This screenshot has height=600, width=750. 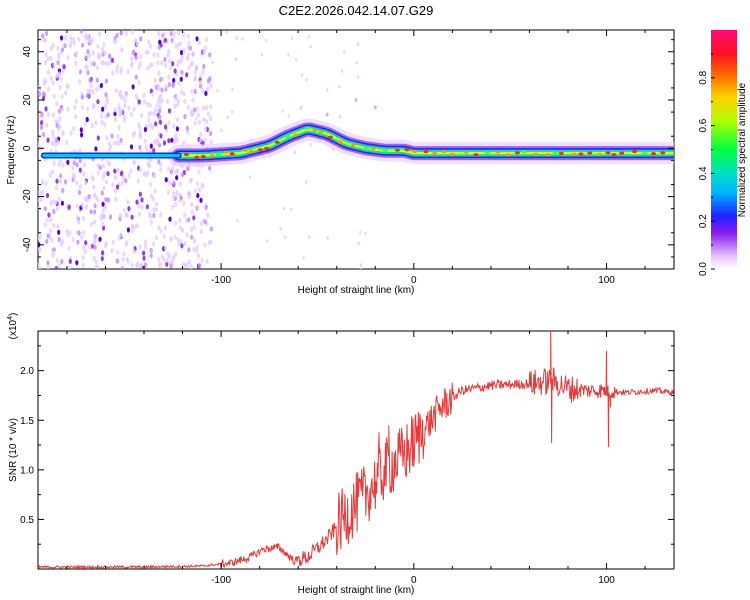 I want to click on snr-ylabel: SNR (10 * v/v), so click(x=13, y=450).